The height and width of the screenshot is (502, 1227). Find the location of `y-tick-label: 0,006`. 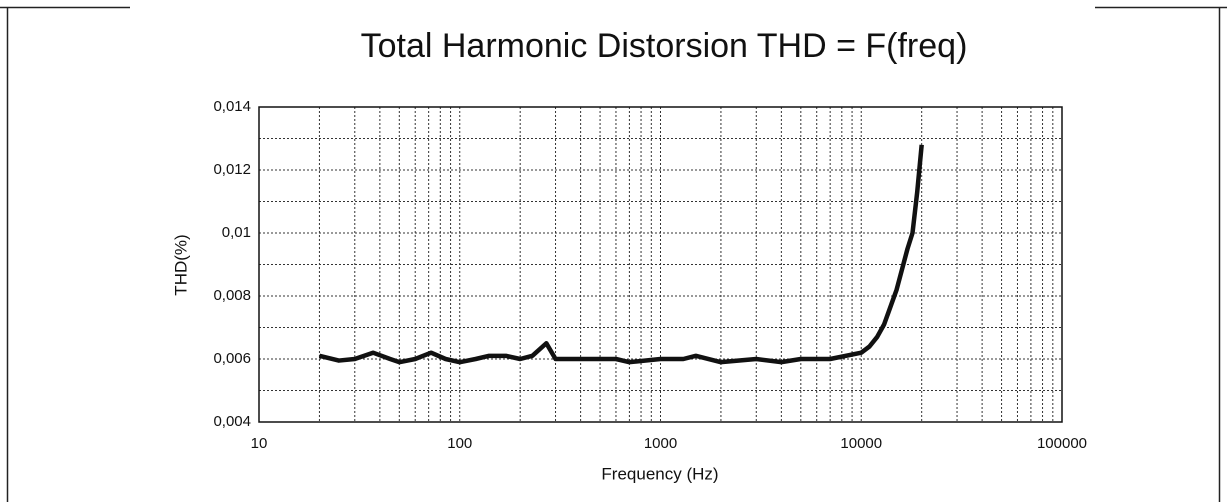

y-tick-label: 0,006 is located at coordinates (232, 358).